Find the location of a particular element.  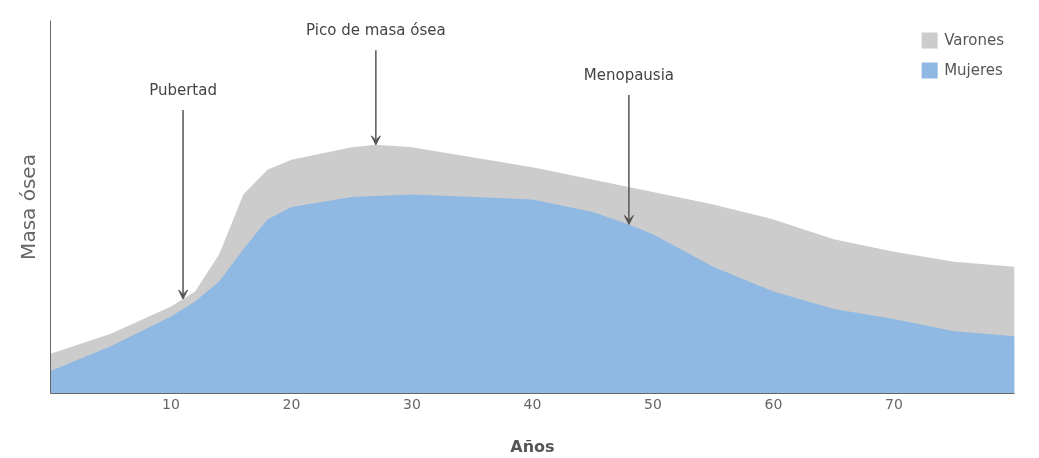

x-tick-label: 70 is located at coordinates (894, 403).